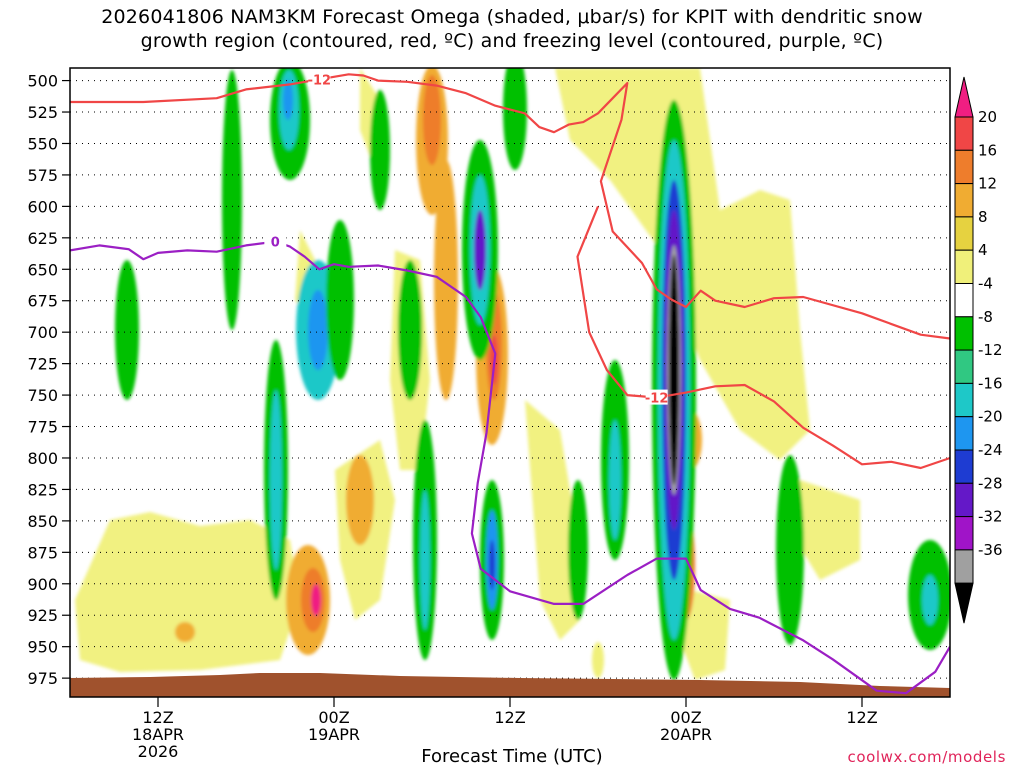 This screenshot has height=768, width=1024. What do you see at coordinates (990, 483) in the screenshot?
I see `colorbar-label: -28` at bounding box center [990, 483].